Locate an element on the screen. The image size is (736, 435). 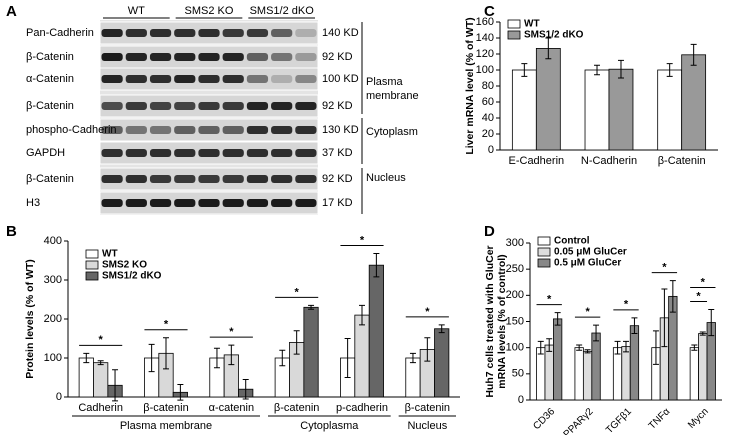
compartment-label: Nucleus is located at coordinates (386, 178).